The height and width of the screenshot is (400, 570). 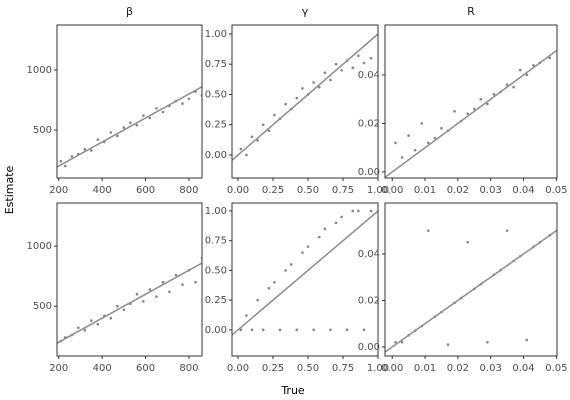 I want to click on x-tick-label: 400, so click(x=102, y=368).